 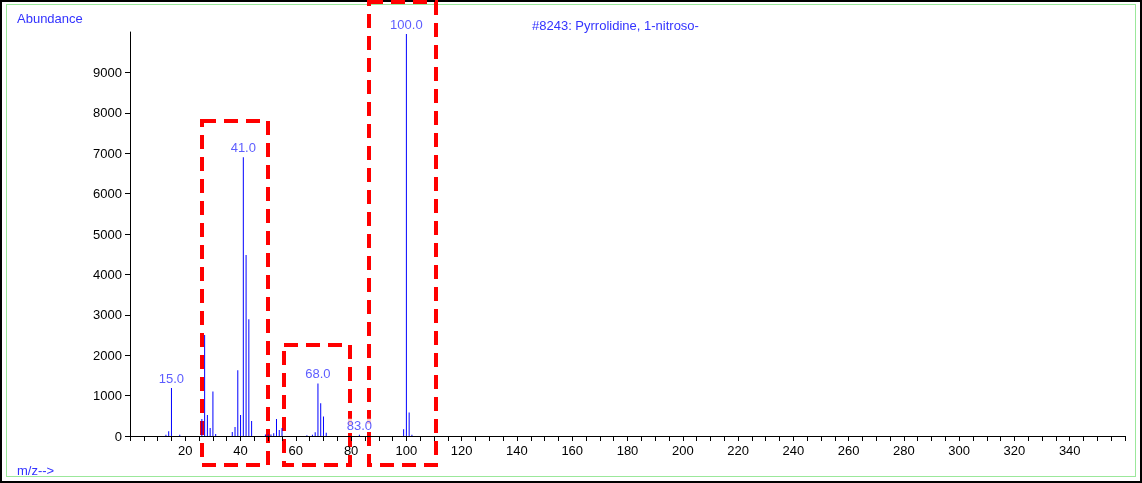 I want to click on chart-title: #8243: Pyrrolidine, 1-nitroso-, so click(x=615, y=25).